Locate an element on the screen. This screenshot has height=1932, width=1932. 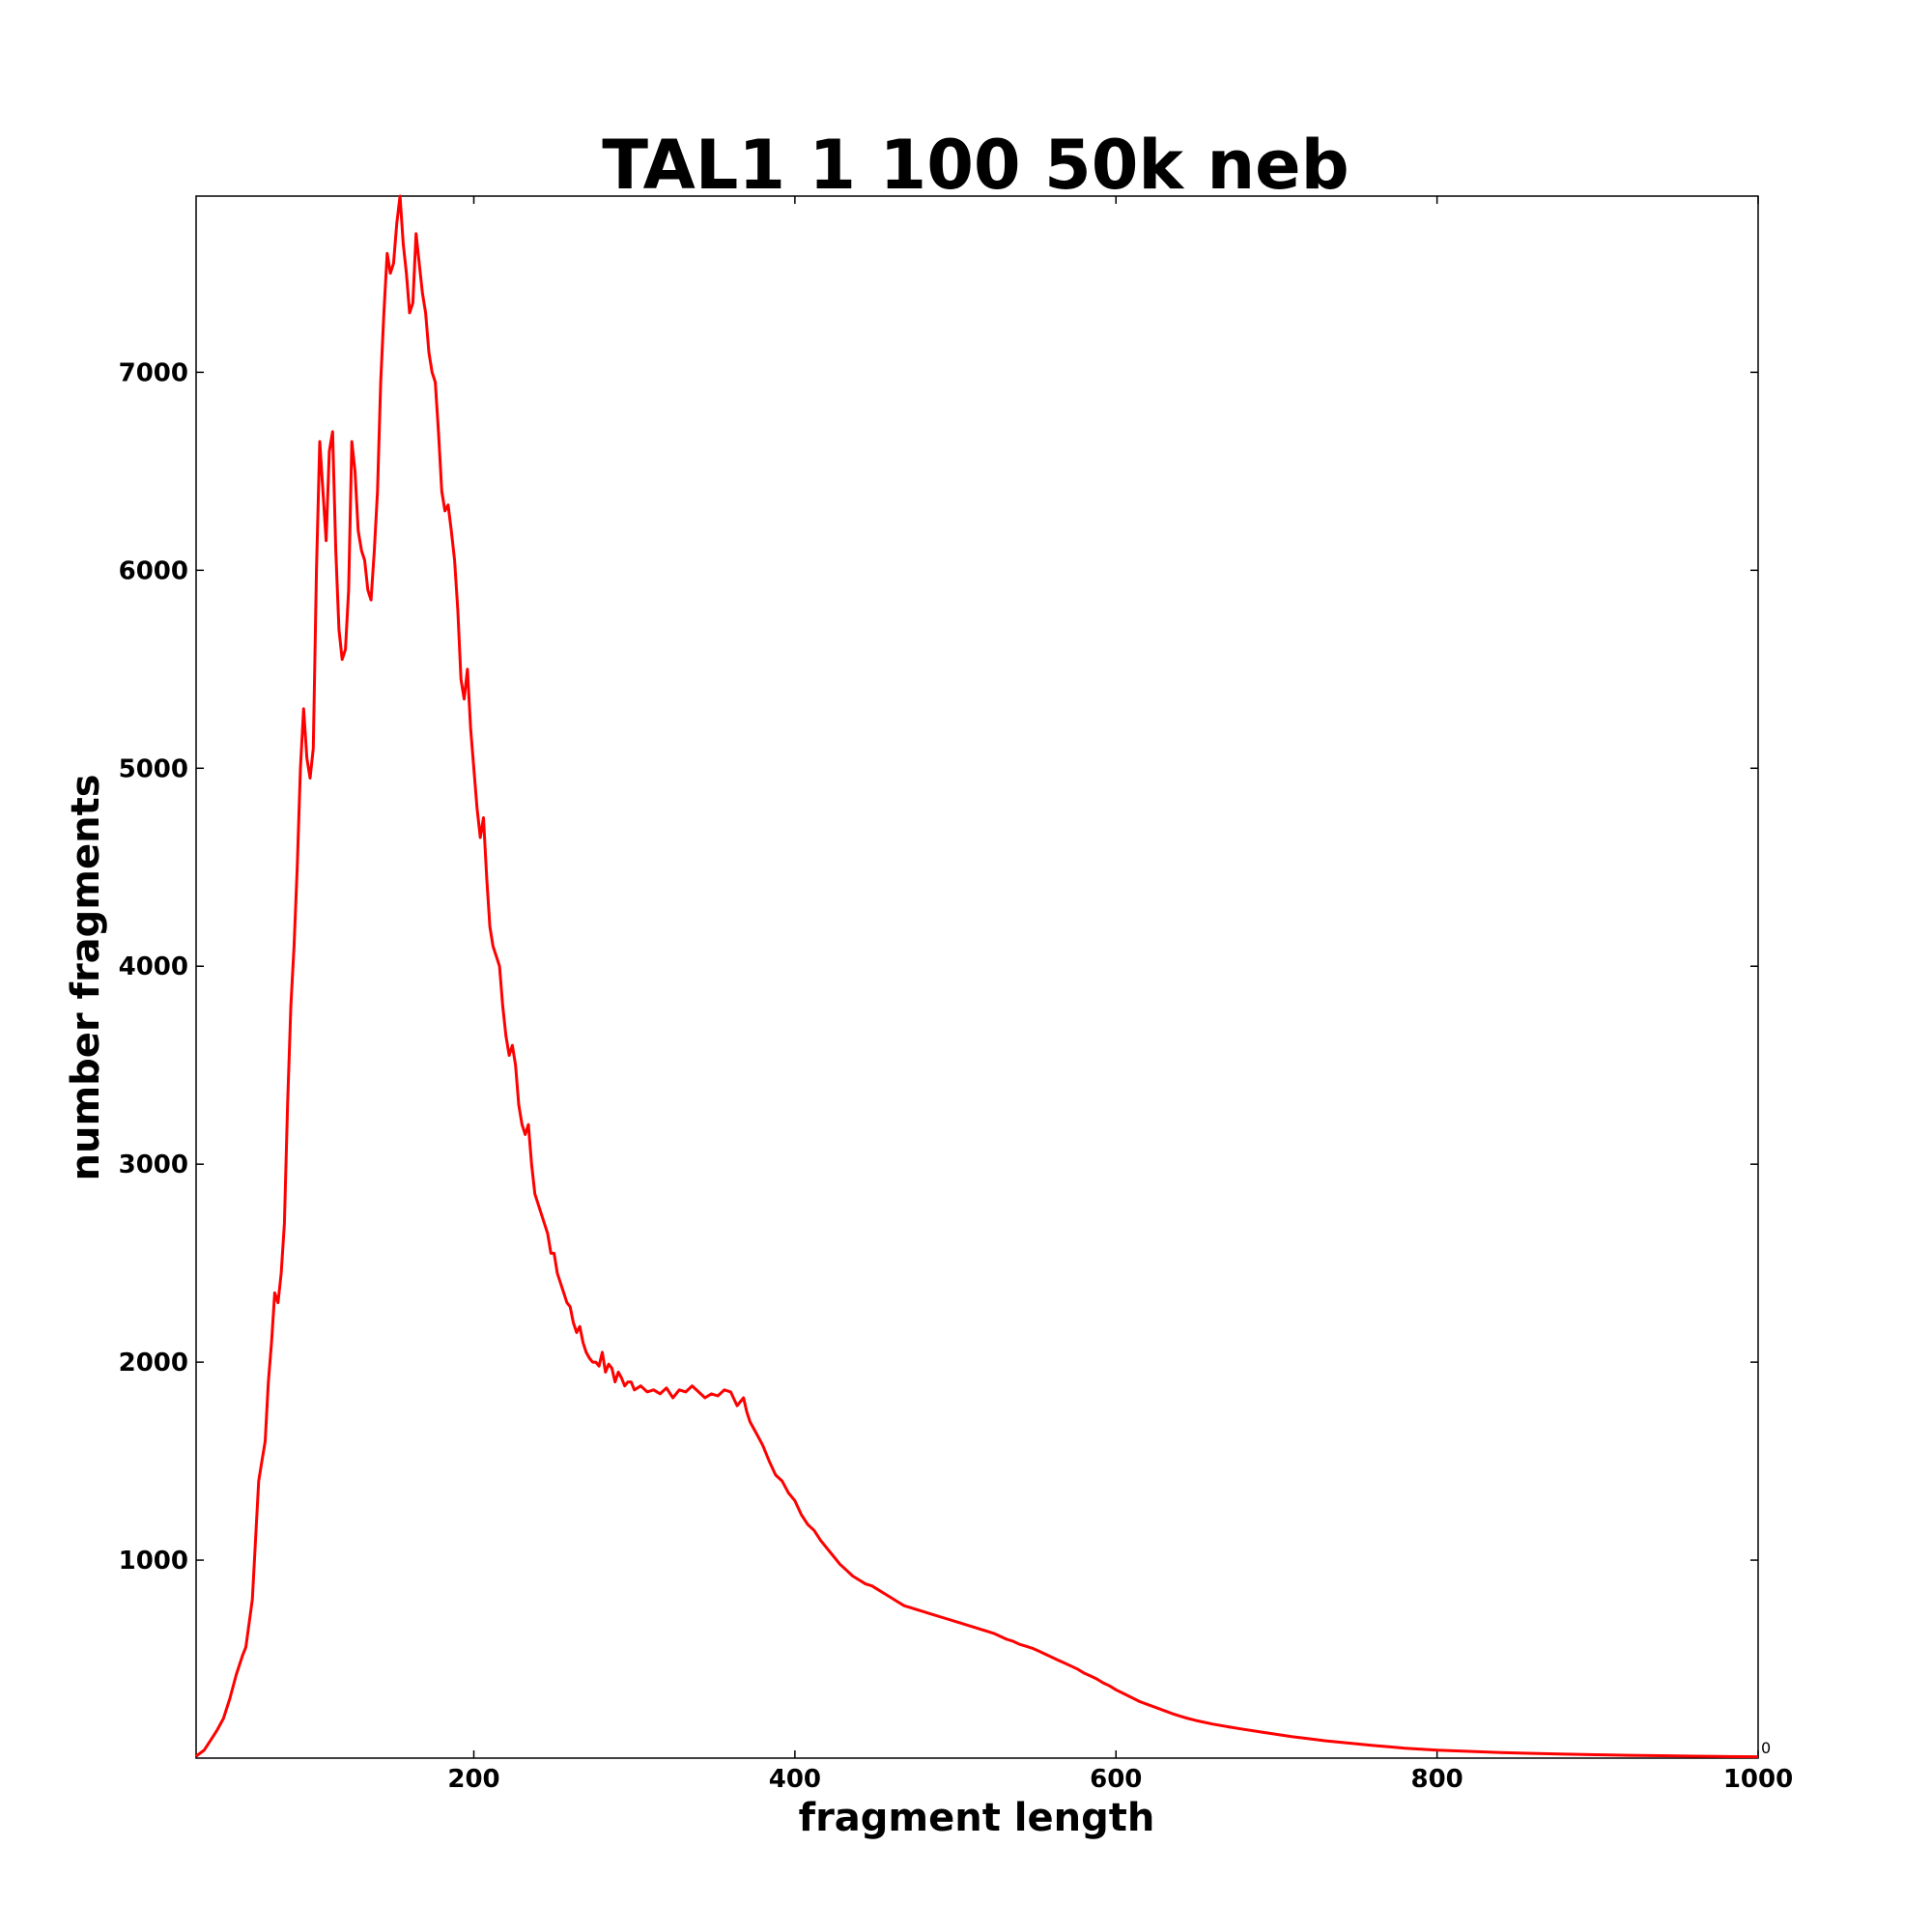
x-tick-label: 400 is located at coordinates (795, 1779).